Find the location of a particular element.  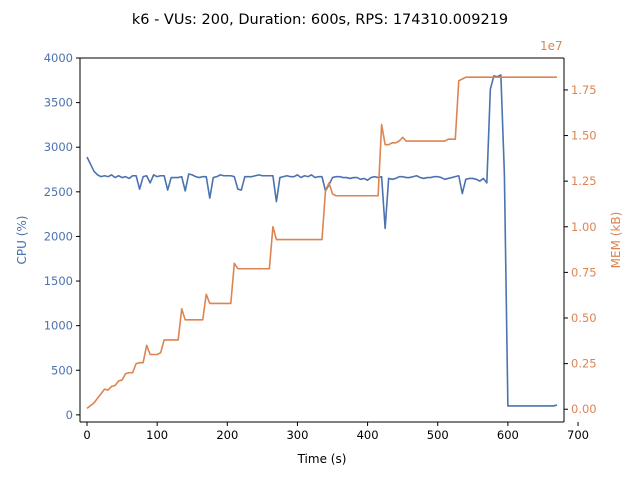

left-y-tick-label: 3000 is located at coordinates (58, 147).